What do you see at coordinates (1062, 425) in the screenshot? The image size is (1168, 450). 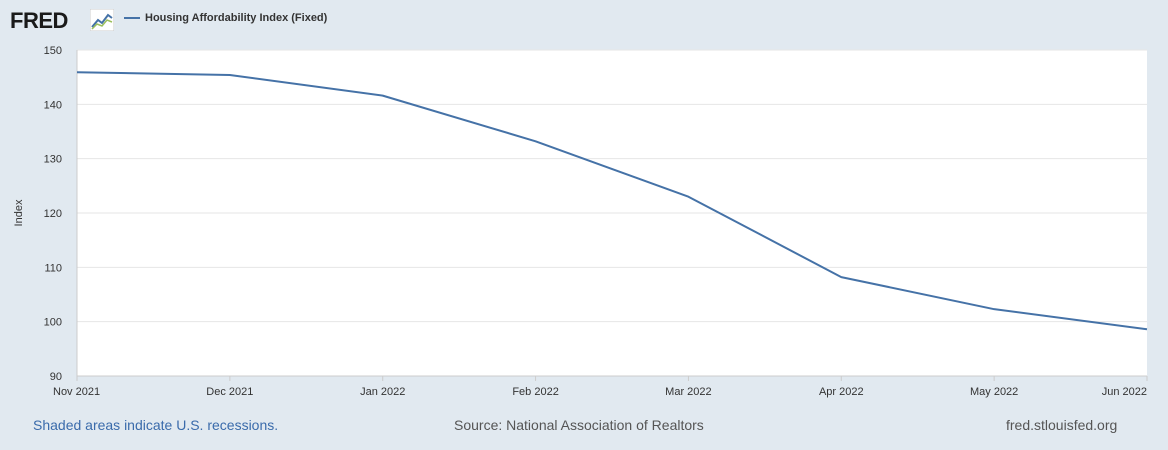 I see `site-link: fred.stlouisfed.org` at bounding box center [1062, 425].